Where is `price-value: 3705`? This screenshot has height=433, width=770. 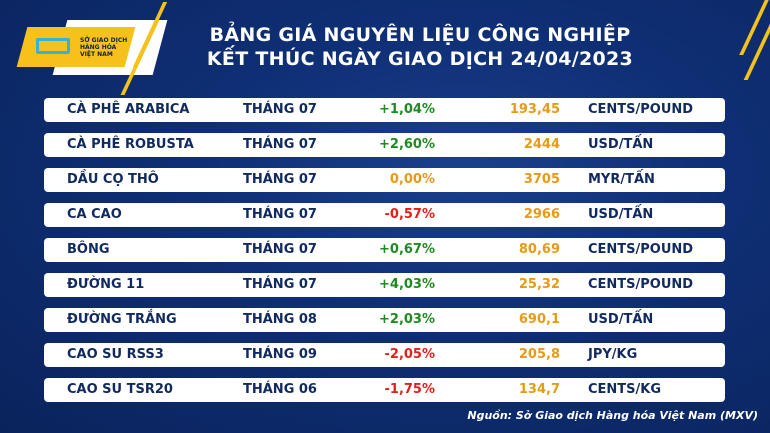
price-value: 3705 is located at coordinates (541, 179).